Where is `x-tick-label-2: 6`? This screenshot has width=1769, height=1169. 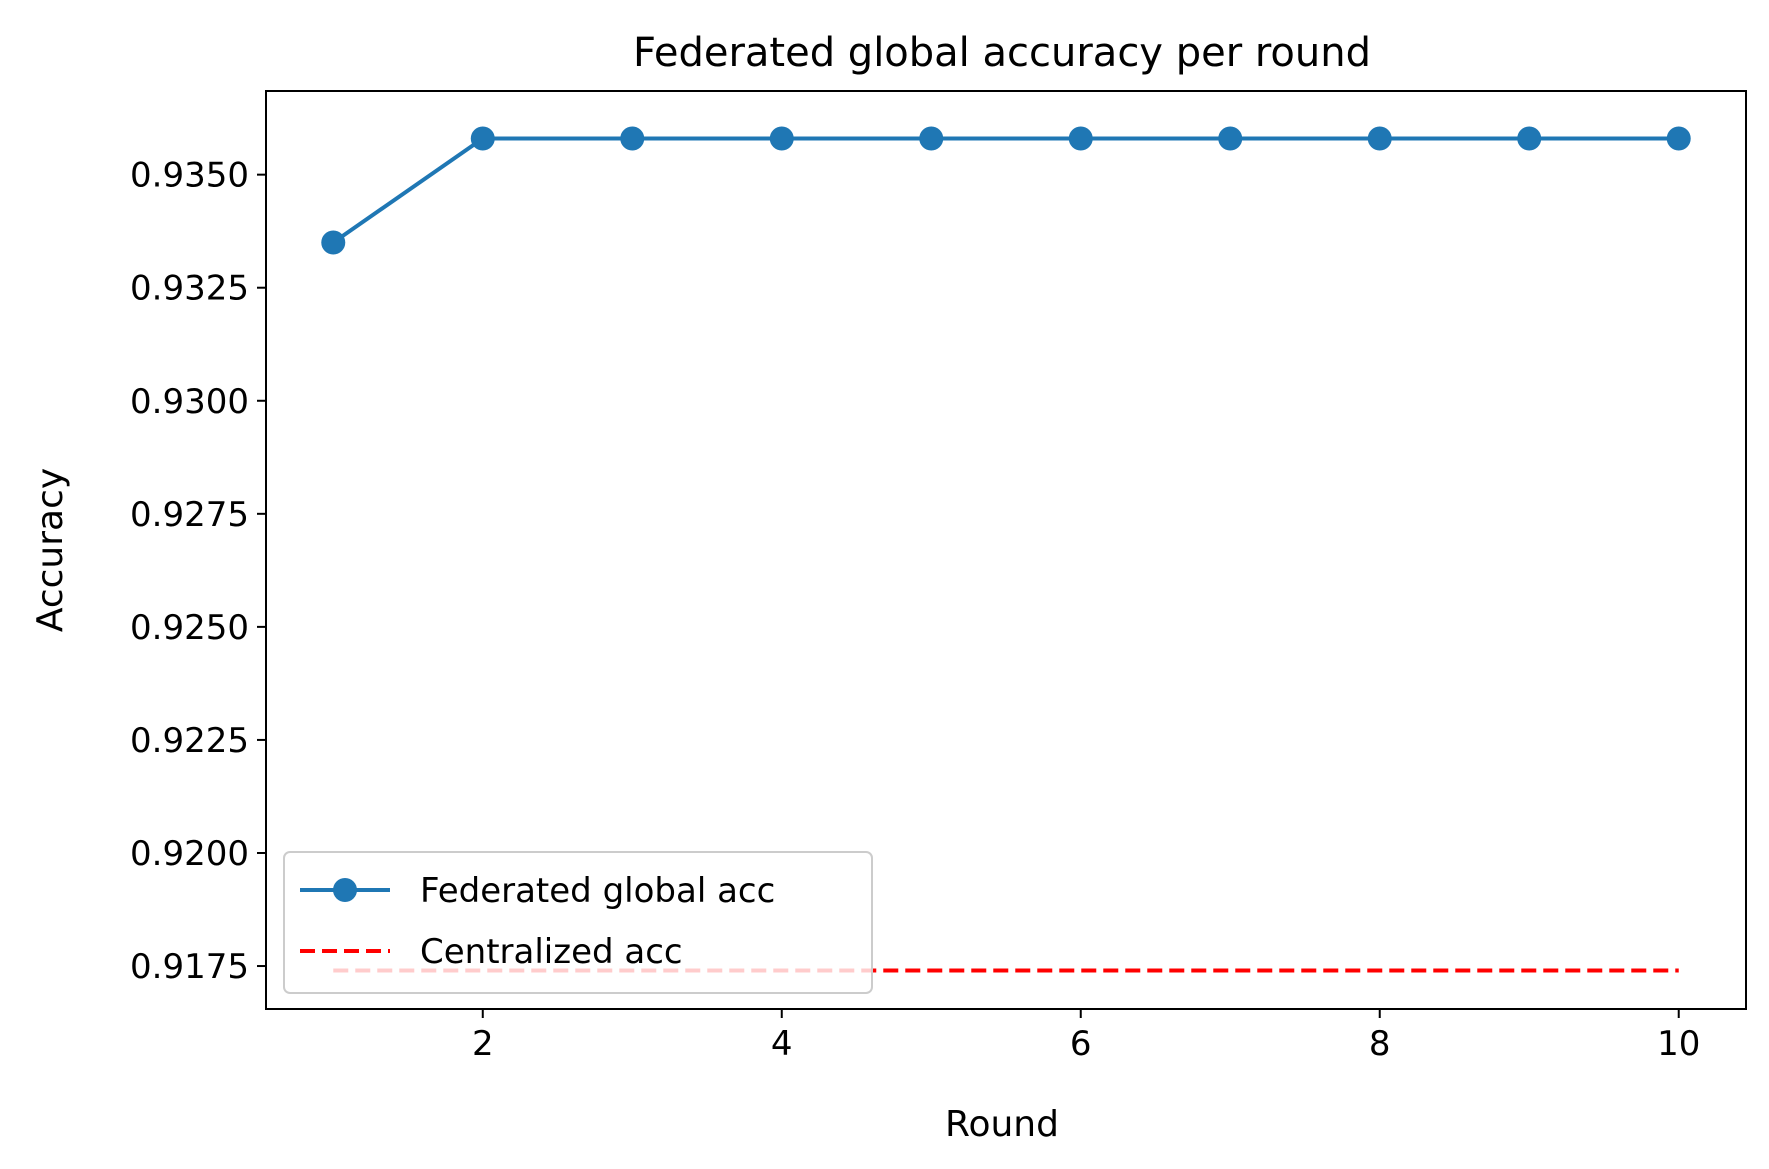
x-tick-label-2: 6 is located at coordinates (1081, 1044).